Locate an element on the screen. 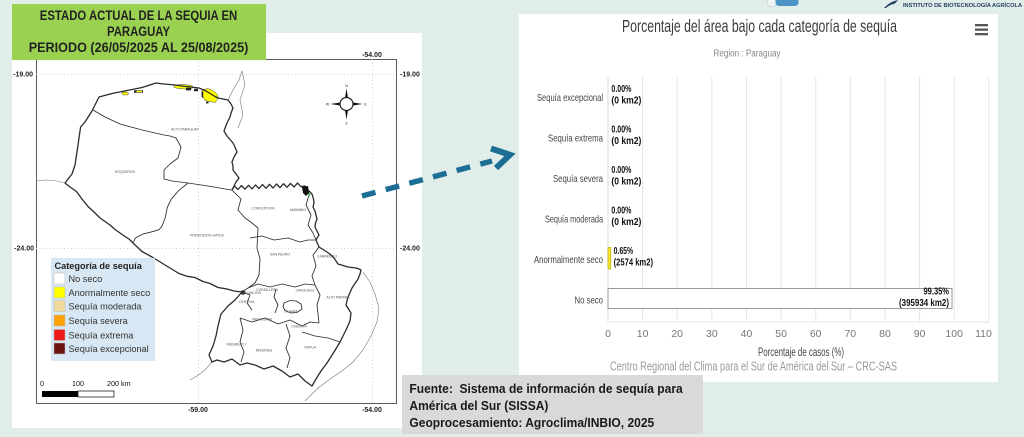 This screenshot has height=437, width=1024. svg-text: 0.65% is located at coordinates (624, 251).